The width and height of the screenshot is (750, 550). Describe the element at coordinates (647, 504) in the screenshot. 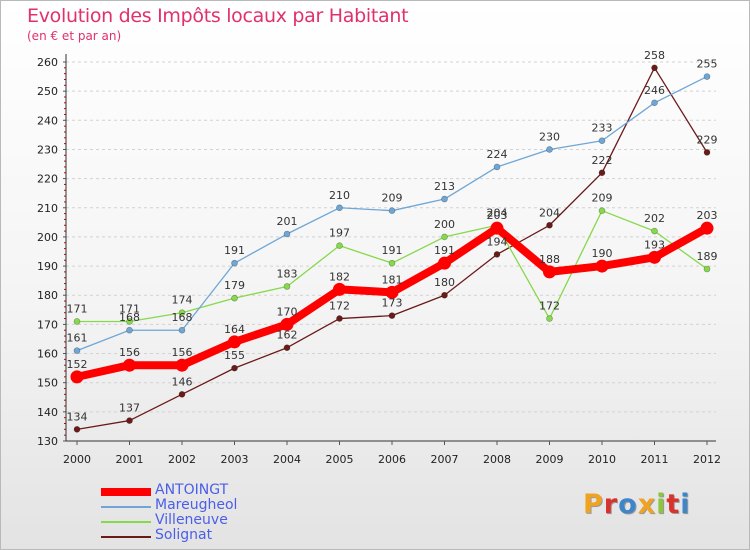

I see `brand-letter: x` at that location.